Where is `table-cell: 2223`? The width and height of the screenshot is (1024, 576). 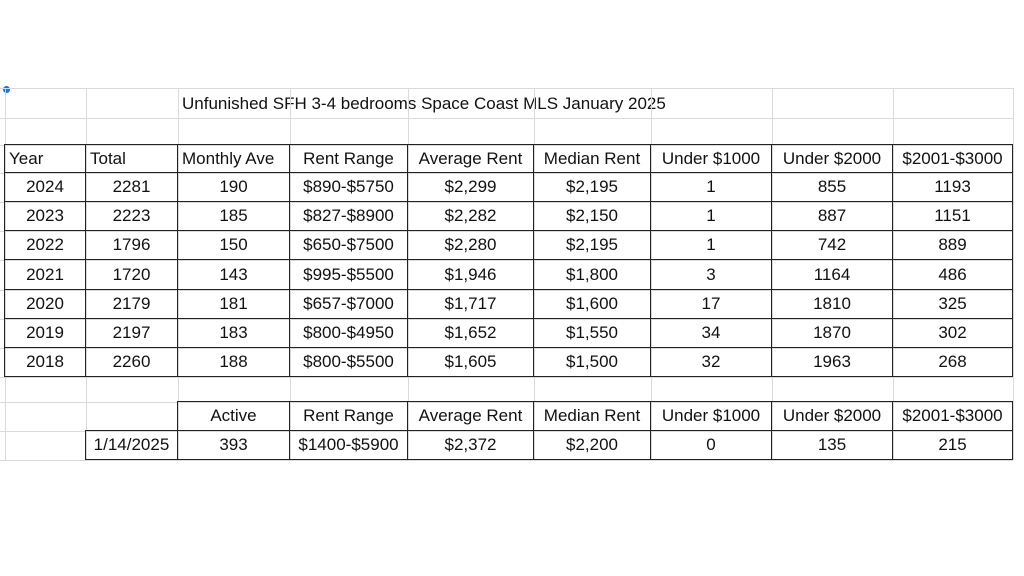
table-cell: 2223 is located at coordinates (131, 216).